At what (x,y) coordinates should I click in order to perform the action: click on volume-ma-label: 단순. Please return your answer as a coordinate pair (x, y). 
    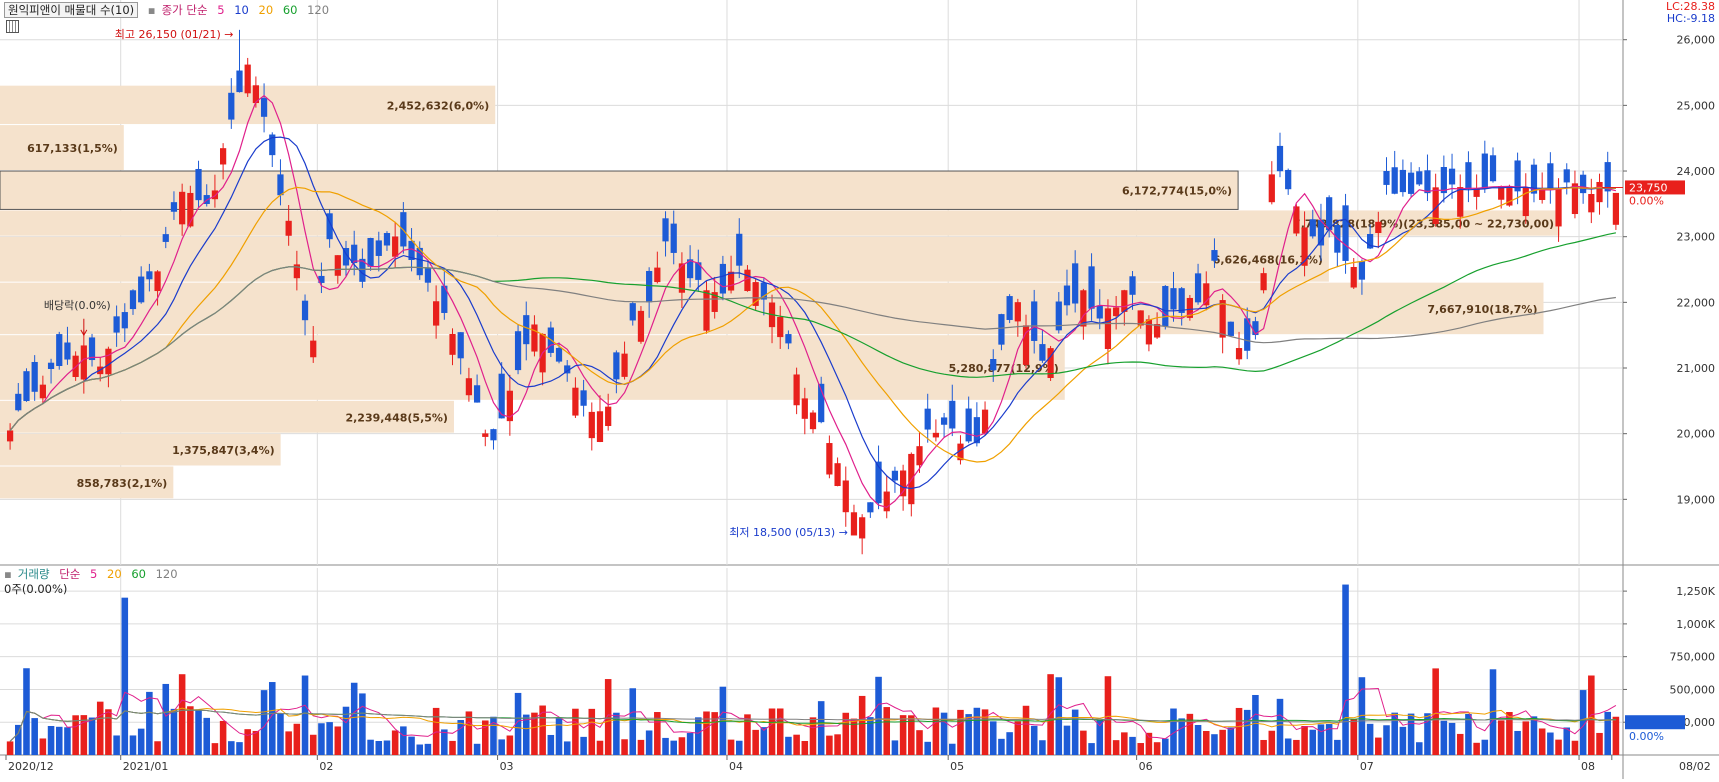
    Looking at the image, I should click on (70, 574).